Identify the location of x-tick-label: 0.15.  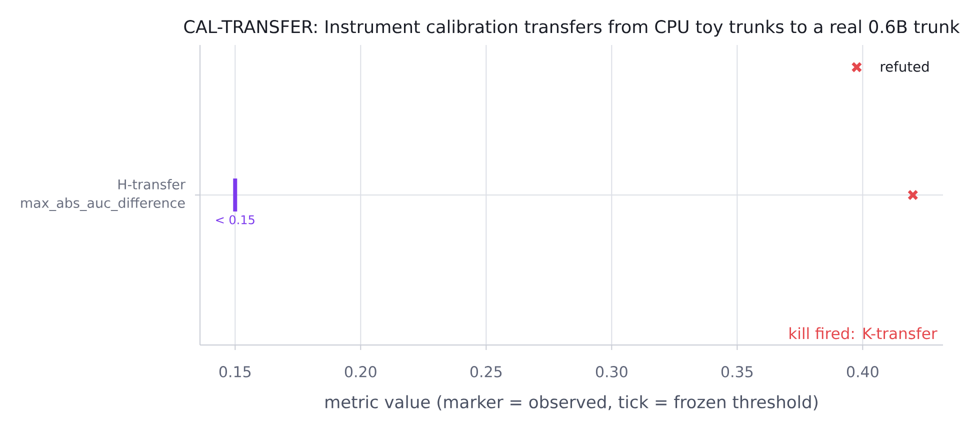
(235, 372).